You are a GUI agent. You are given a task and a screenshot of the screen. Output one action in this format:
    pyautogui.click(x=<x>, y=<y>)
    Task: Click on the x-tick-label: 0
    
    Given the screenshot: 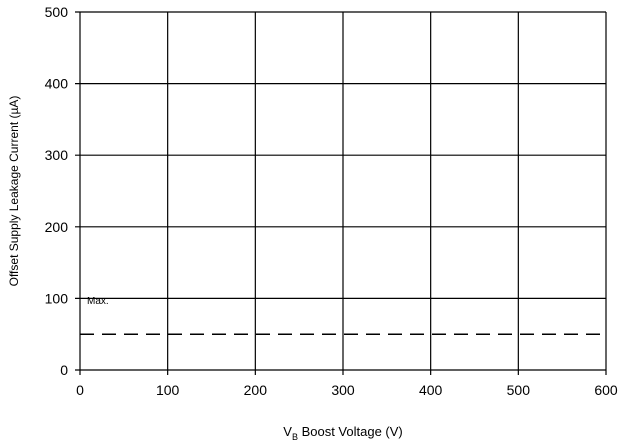 What is the action you would take?
    pyautogui.click(x=80, y=390)
    